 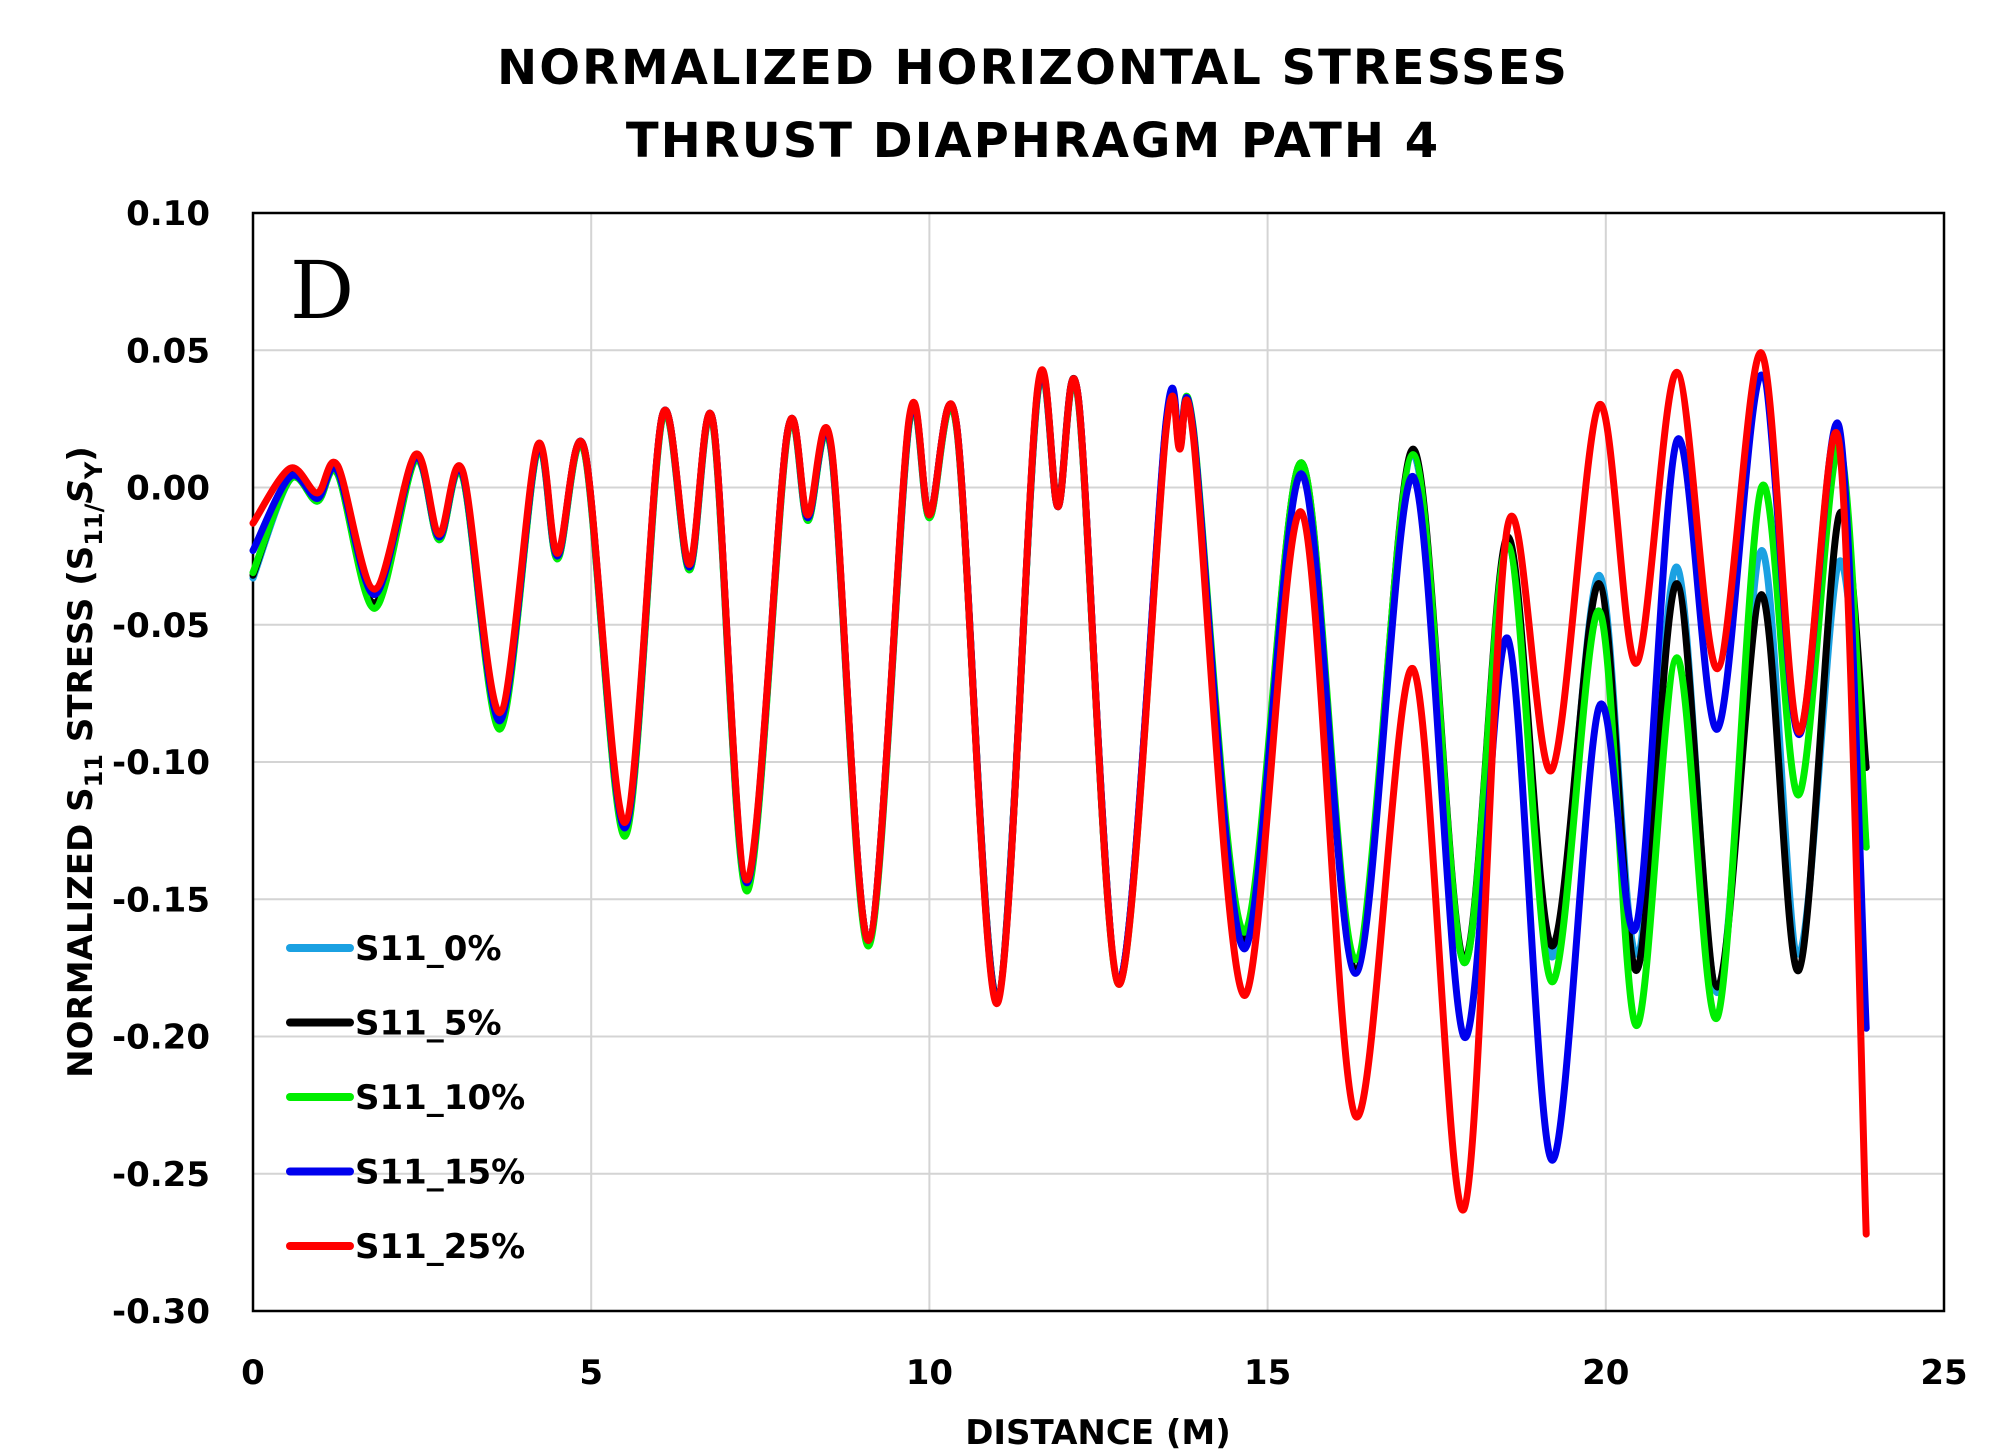 I want to click on y-label-mid: STRESS (S, so click(x=81, y=650).